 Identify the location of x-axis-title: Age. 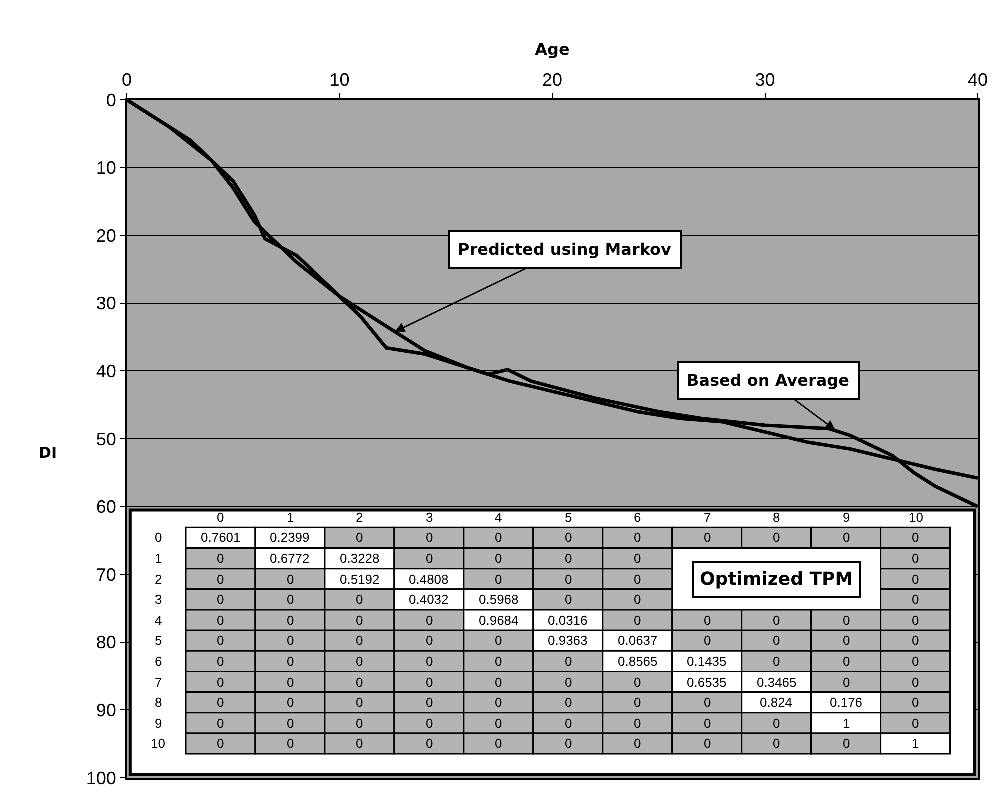
(552, 50).